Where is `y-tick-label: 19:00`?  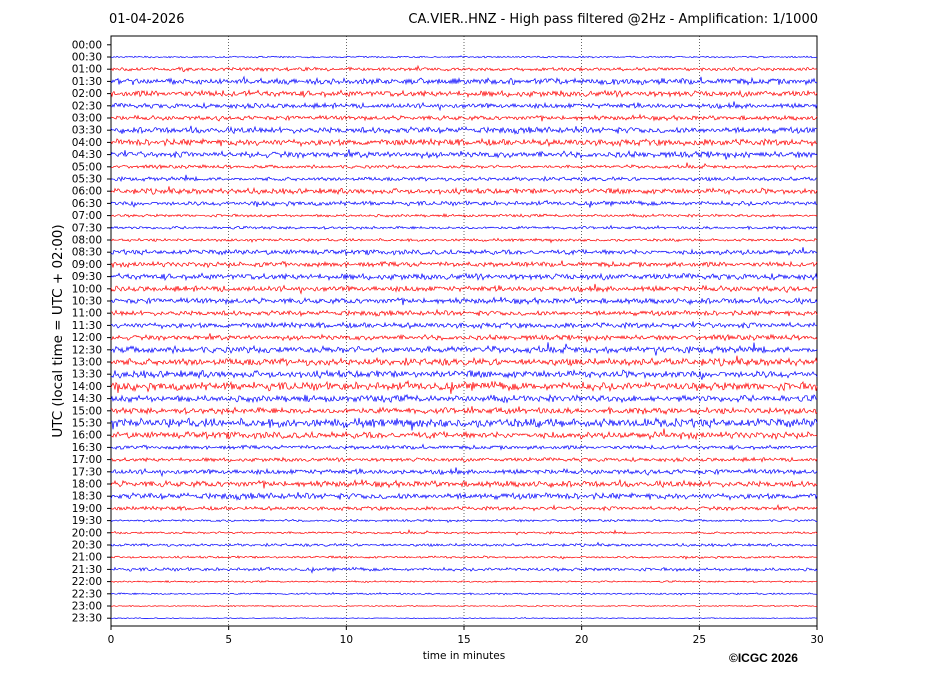 y-tick-label: 19:00 is located at coordinates (87, 509).